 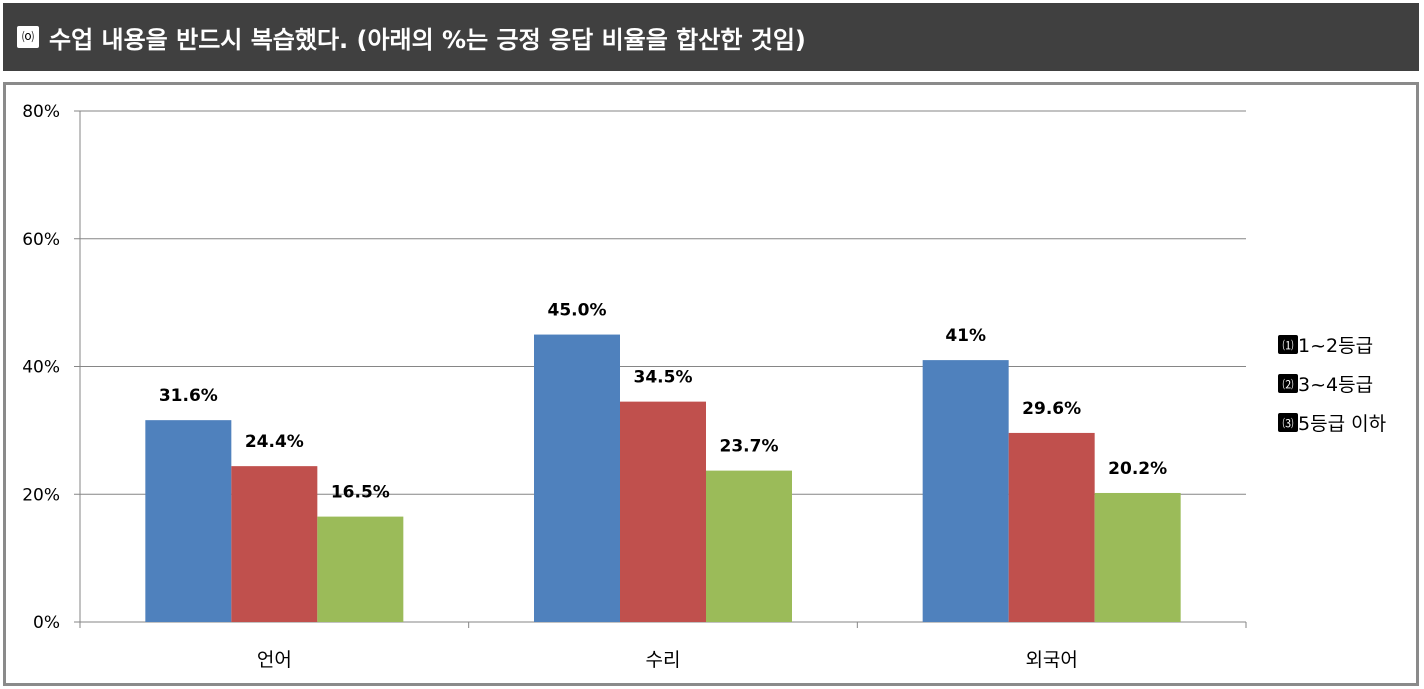 I want to click on data-label: 16.5%, so click(x=360, y=493).